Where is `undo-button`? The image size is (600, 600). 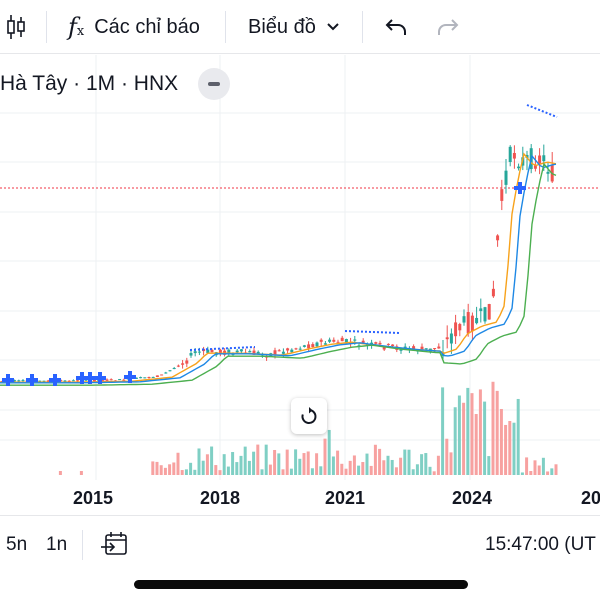
undo-button is located at coordinates (396, 27).